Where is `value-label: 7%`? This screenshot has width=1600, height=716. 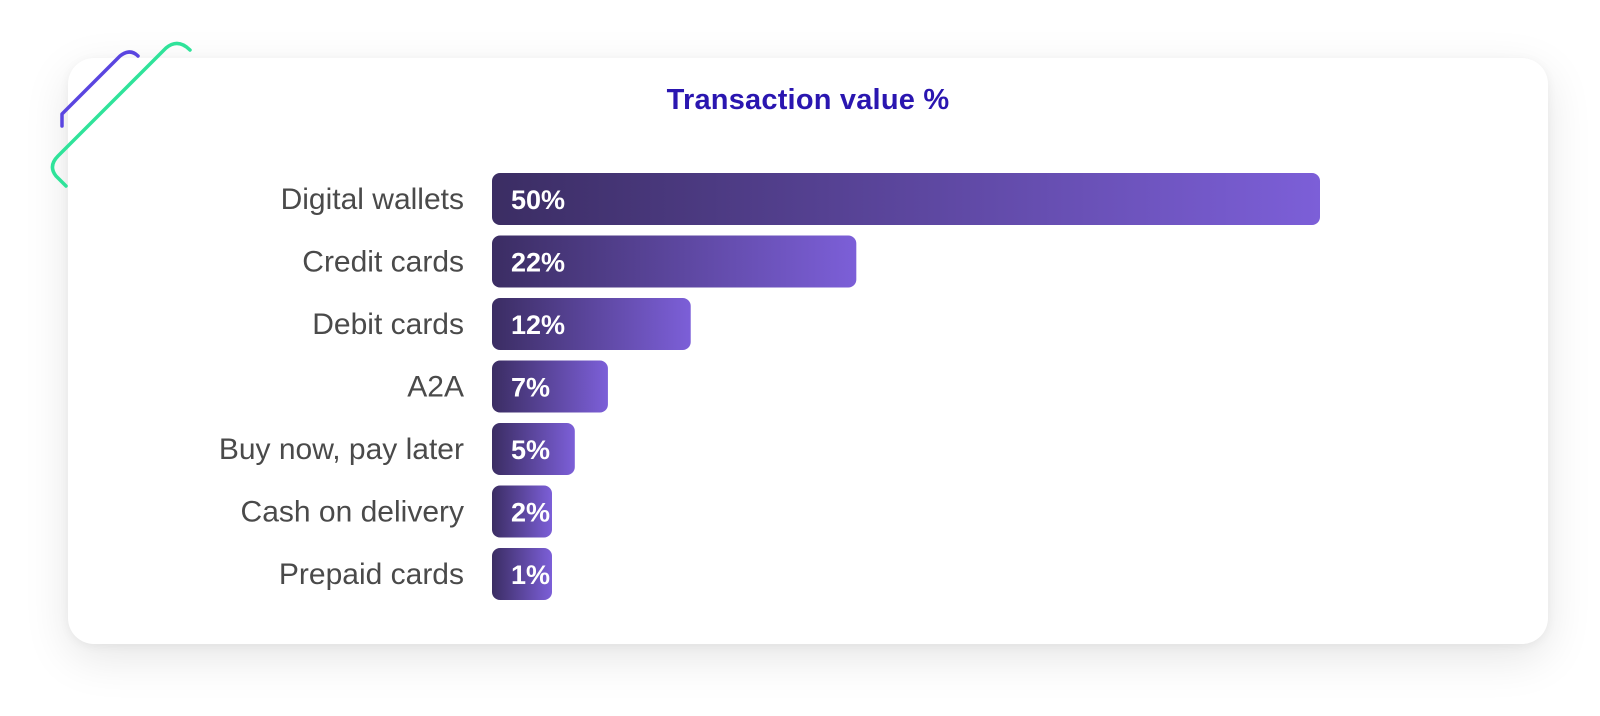
value-label: 7% is located at coordinates (530, 388).